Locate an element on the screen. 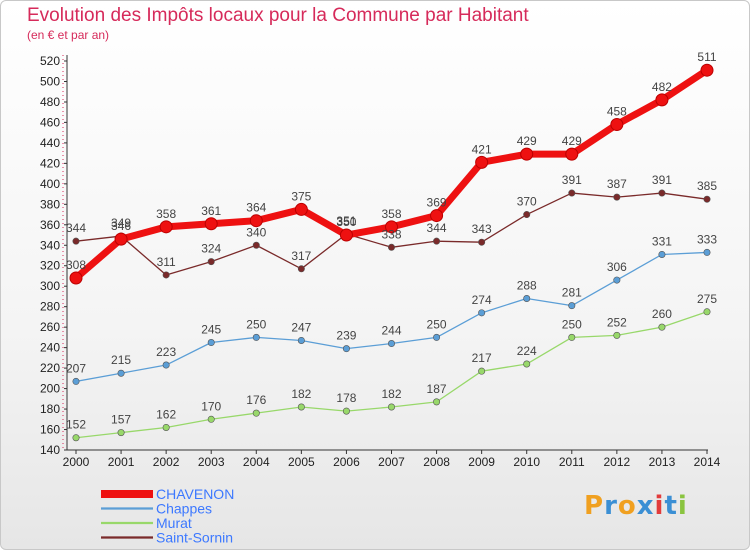  data-label: 182 is located at coordinates (301, 394).